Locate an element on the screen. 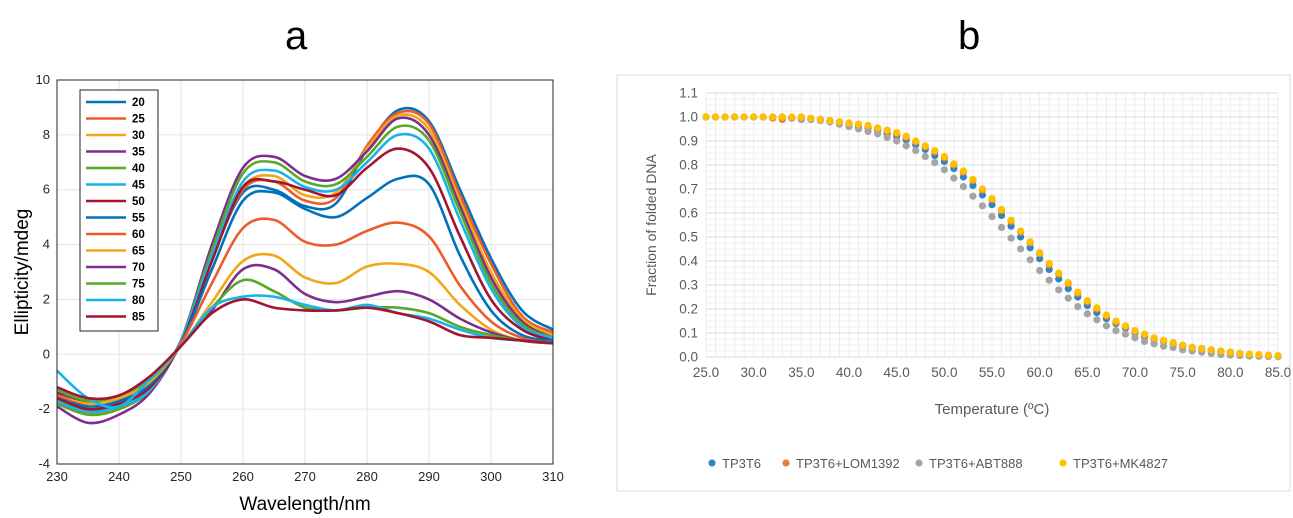  legend-label: 75 is located at coordinates (138, 285).